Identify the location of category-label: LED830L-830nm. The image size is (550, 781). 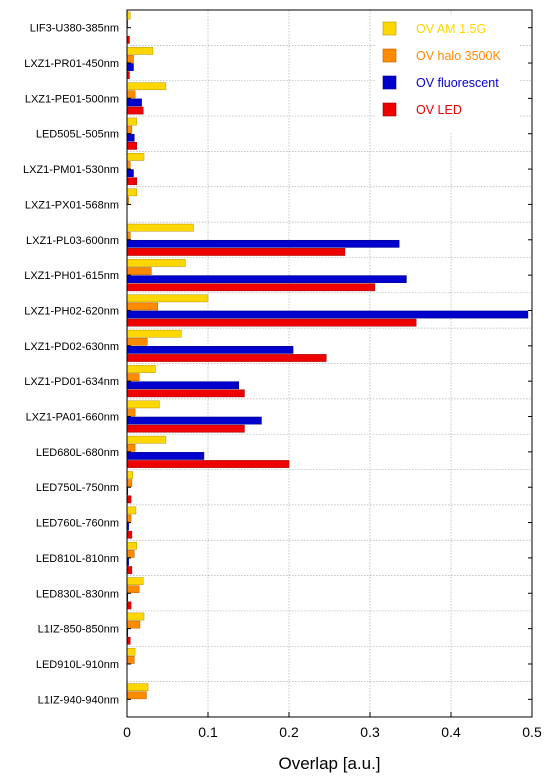
(77, 594).